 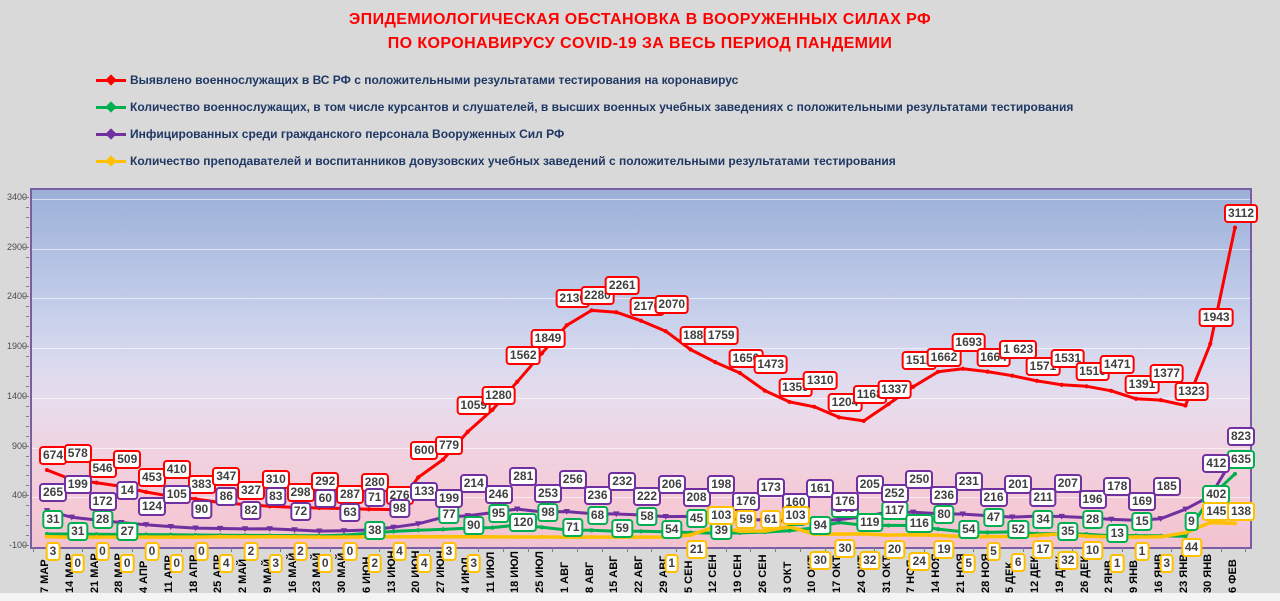 I want to click on data-label: 30, so click(x=845, y=549).